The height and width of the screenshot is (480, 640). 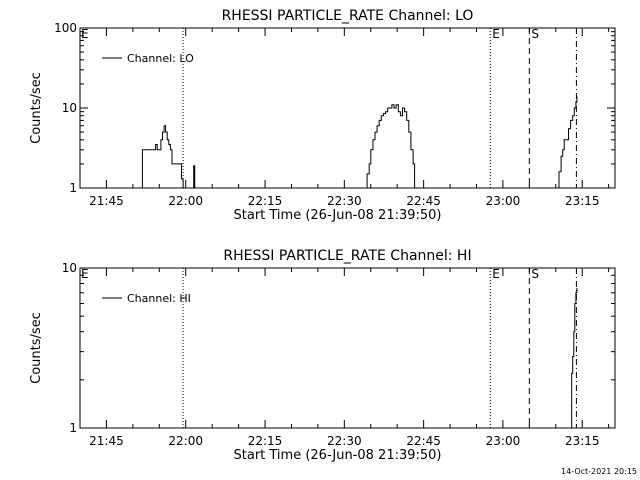 What do you see at coordinates (85, 34) in the screenshot?
I see `lo-edge-label: E` at bounding box center [85, 34].